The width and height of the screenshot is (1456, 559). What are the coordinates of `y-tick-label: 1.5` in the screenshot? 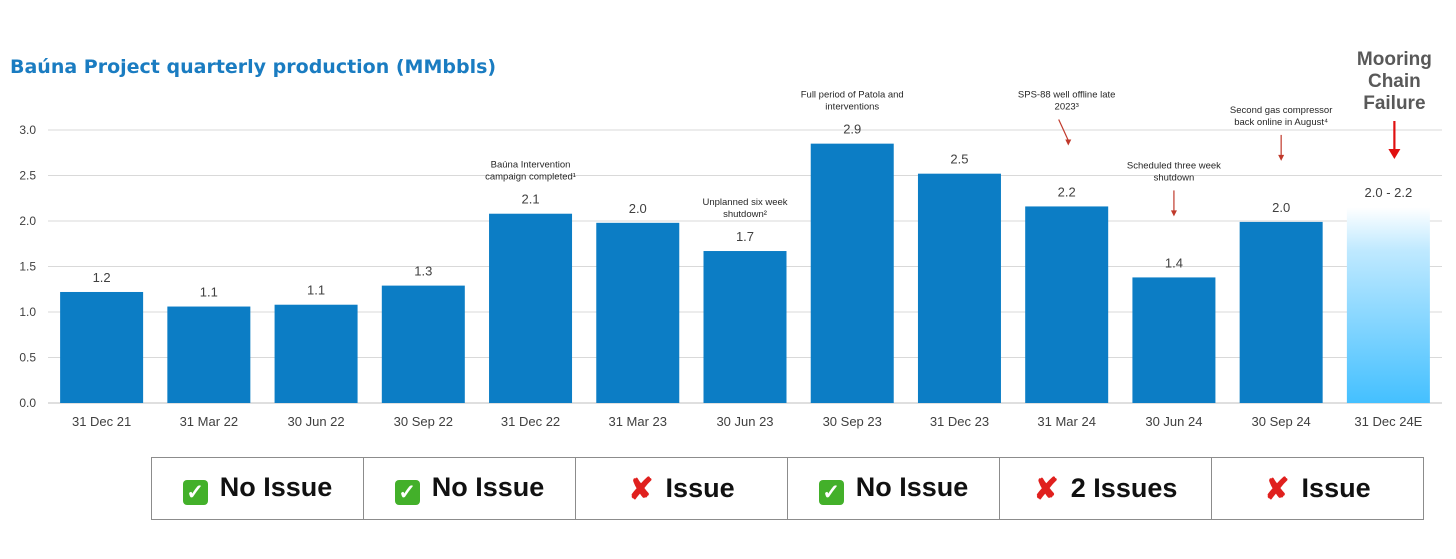 It's located at (27, 267).